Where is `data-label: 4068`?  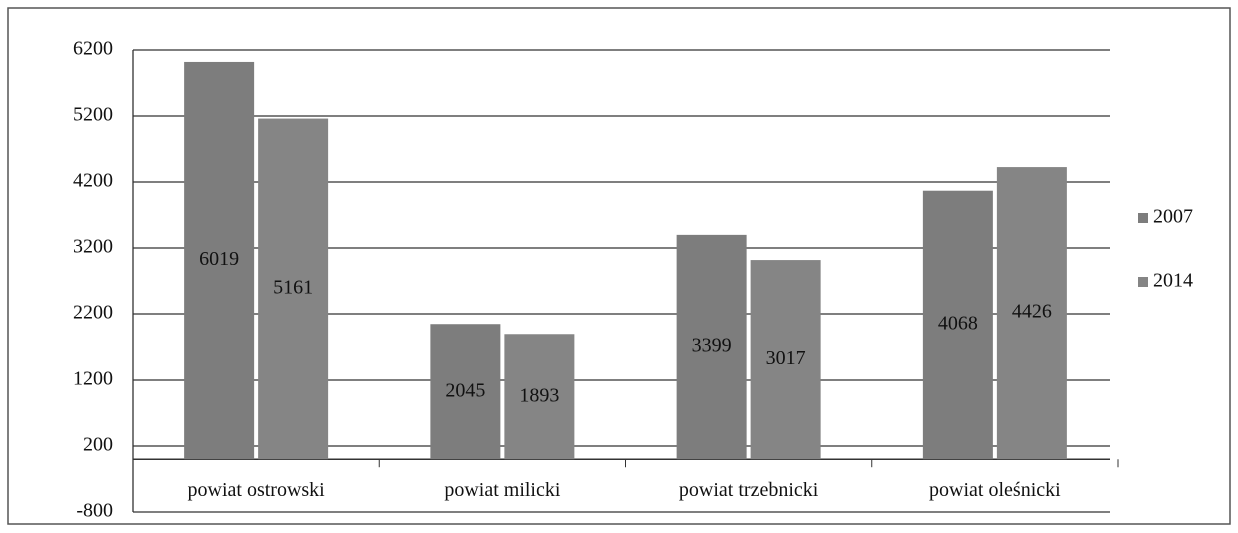 data-label: 4068 is located at coordinates (958, 324).